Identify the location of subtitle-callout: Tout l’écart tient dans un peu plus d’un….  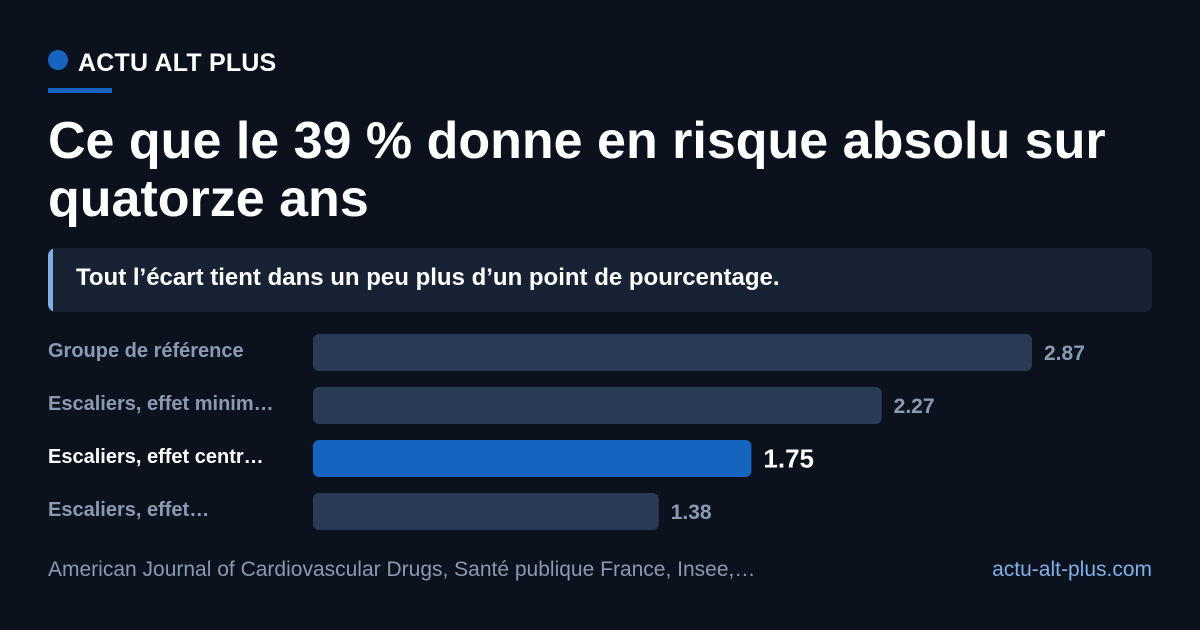
(600, 280).